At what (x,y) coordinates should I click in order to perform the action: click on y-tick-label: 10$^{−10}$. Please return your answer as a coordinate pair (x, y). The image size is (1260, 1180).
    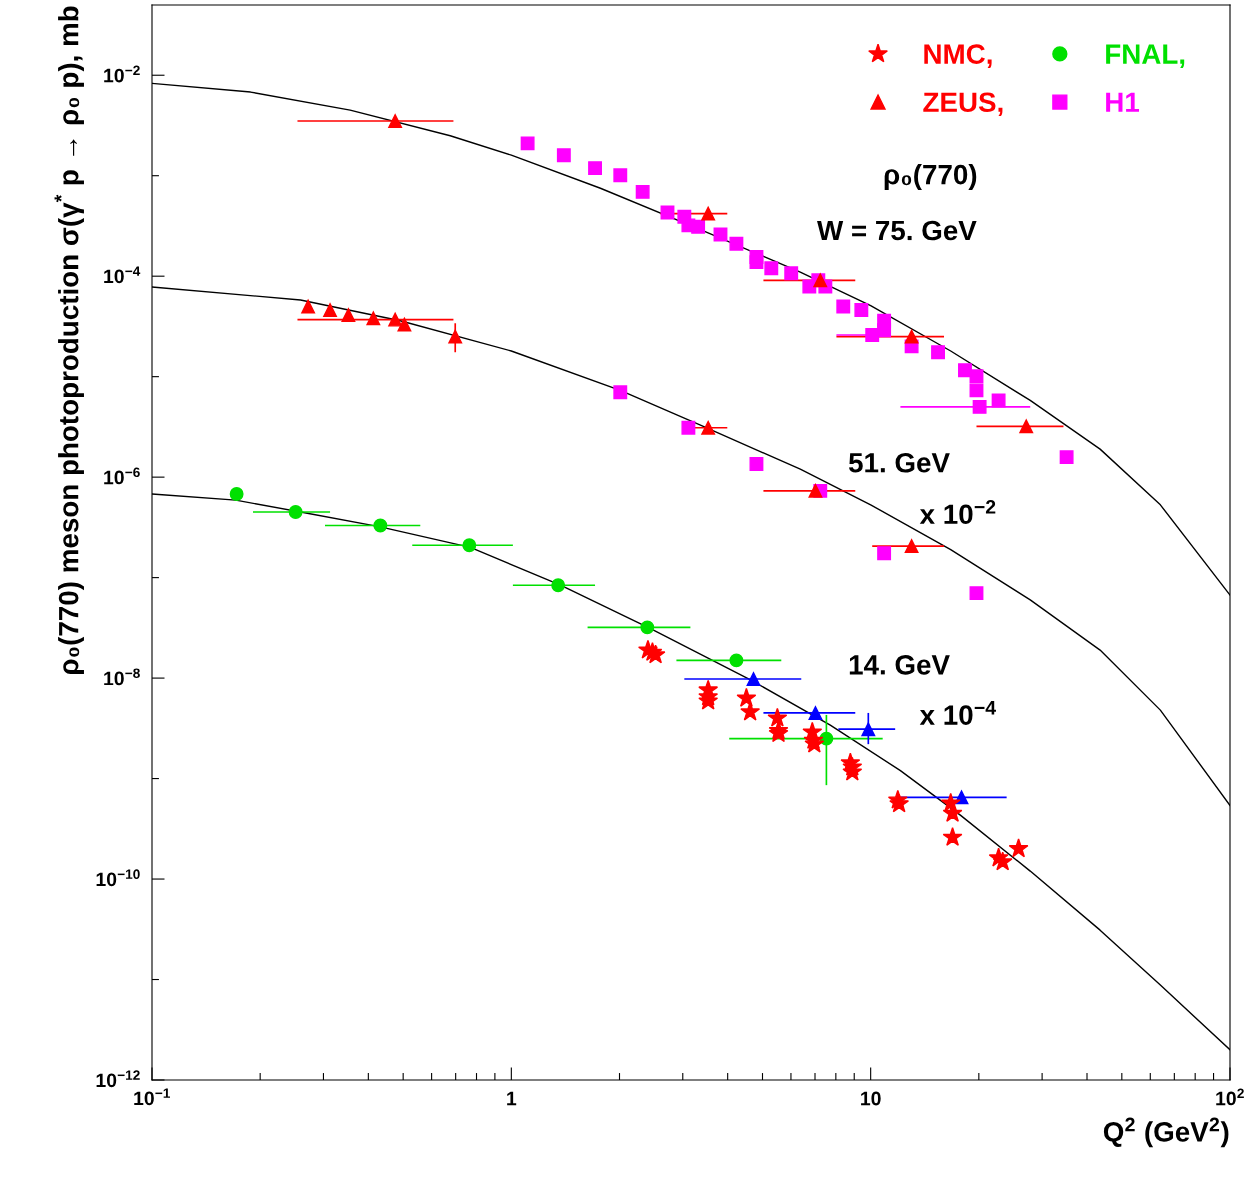
    Looking at the image, I should click on (118, 878).